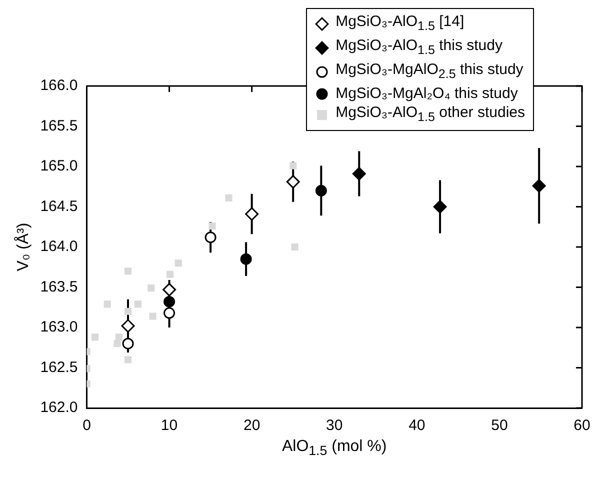  Describe the element at coordinates (86, 425) in the screenshot. I see `x-tick-label: 0` at that location.